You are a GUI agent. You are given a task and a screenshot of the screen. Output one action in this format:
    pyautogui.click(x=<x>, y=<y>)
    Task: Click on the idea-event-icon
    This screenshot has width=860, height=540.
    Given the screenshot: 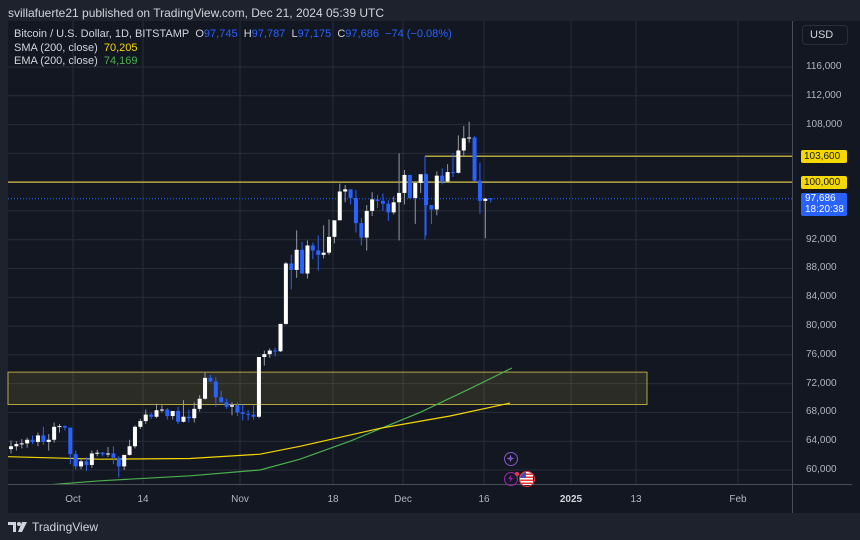 What is the action you would take?
    pyautogui.click(x=511, y=459)
    